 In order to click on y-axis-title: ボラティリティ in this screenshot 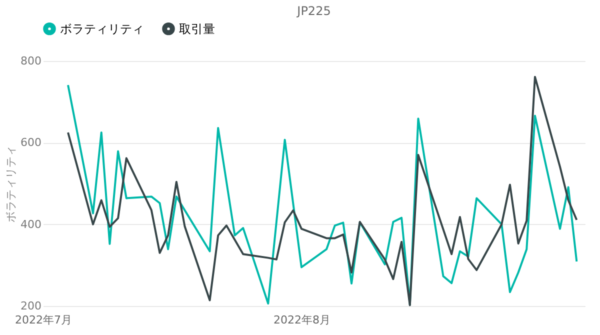, I will do `click(11, 184)`.